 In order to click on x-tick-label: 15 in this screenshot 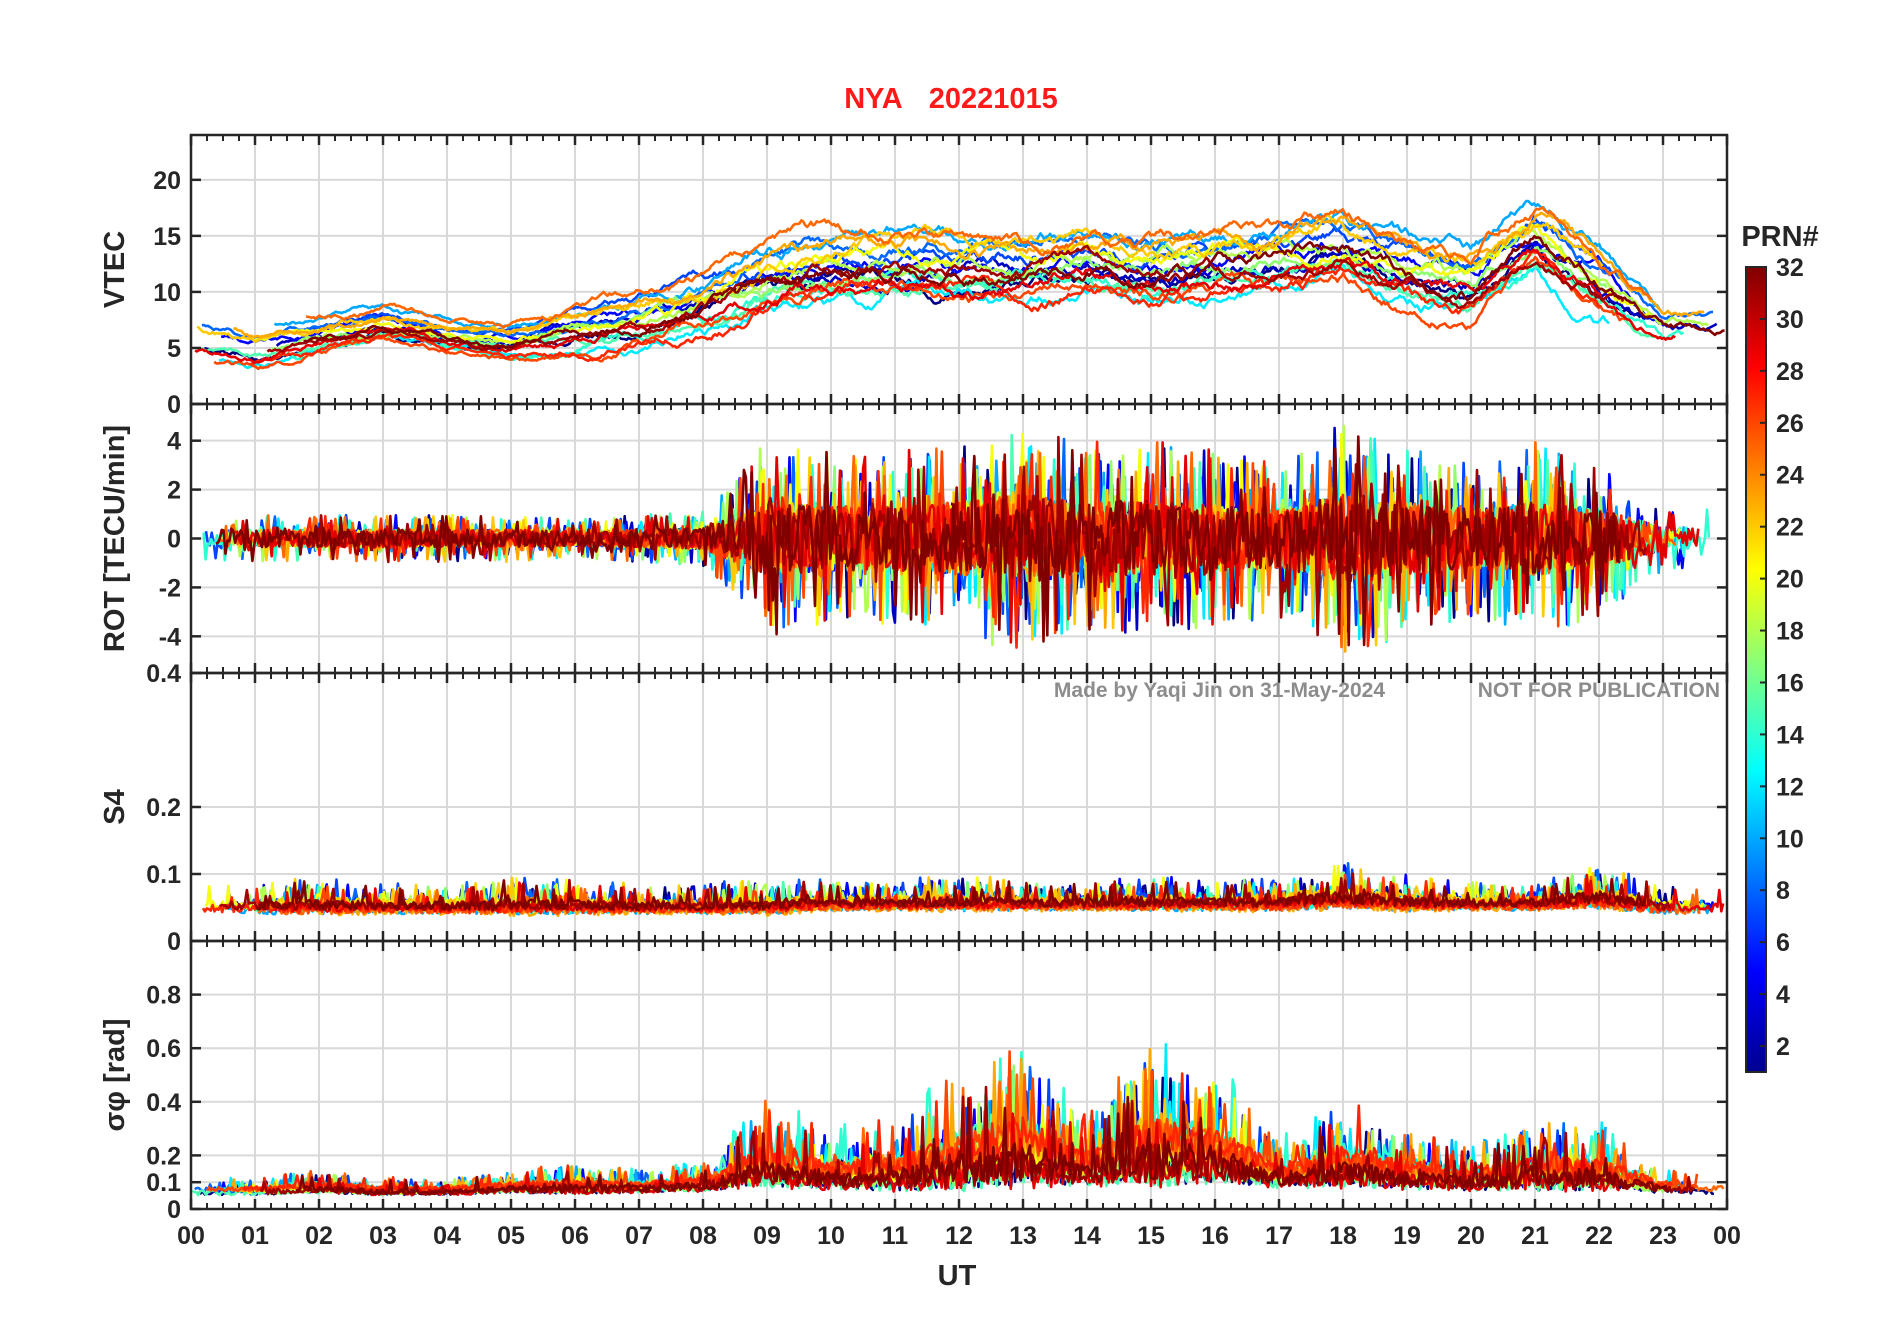, I will do `click(1151, 1236)`.